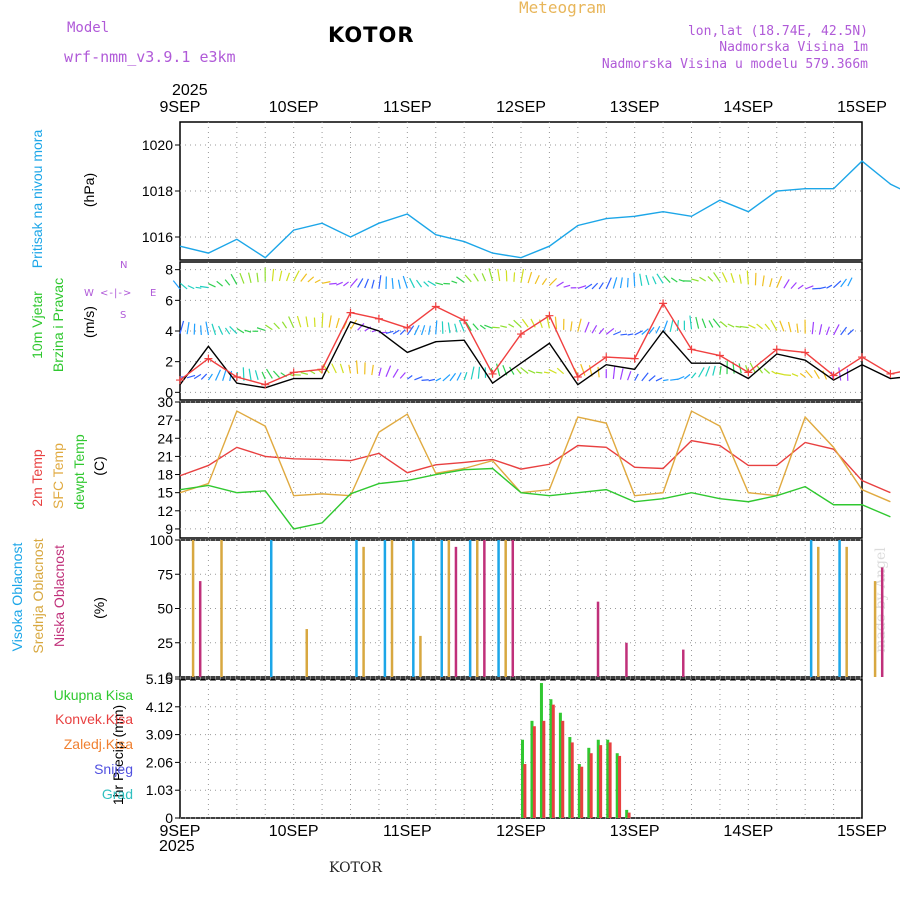 This screenshot has height=900, width=900. I want to click on compass-e: E, so click(153, 293).